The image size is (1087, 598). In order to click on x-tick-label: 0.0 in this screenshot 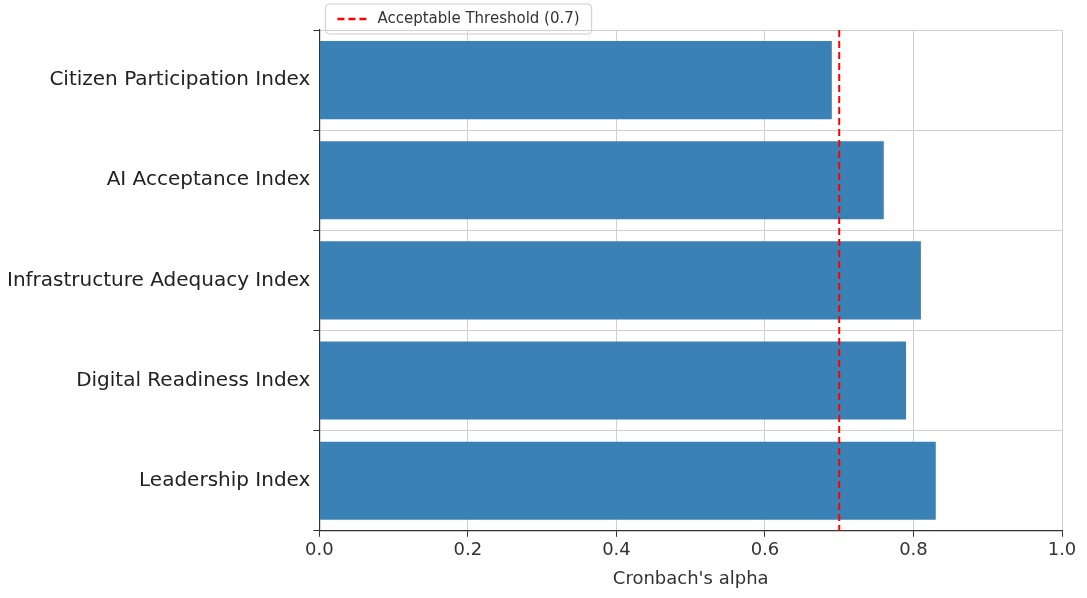, I will do `click(319, 549)`.